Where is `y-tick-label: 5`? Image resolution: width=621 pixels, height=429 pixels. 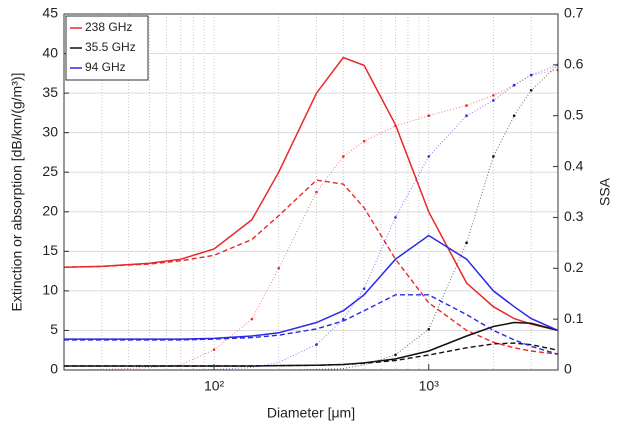
y-tick-label: 5 is located at coordinates (54, 329).